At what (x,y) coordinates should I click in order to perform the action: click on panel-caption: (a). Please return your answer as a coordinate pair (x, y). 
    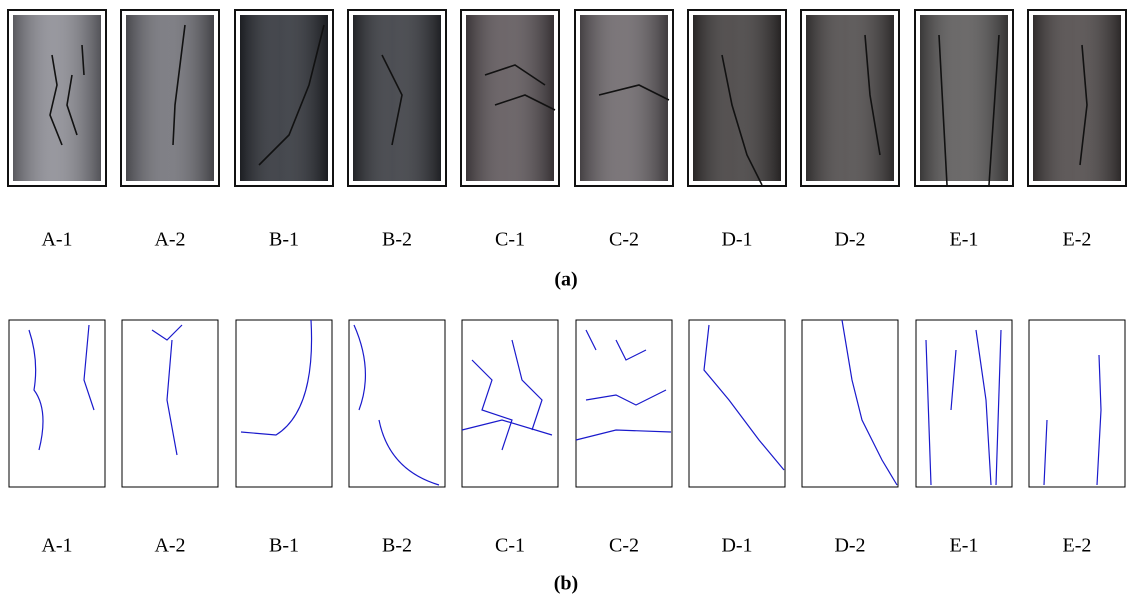
    Looking at the image, I should click on (565, 280).